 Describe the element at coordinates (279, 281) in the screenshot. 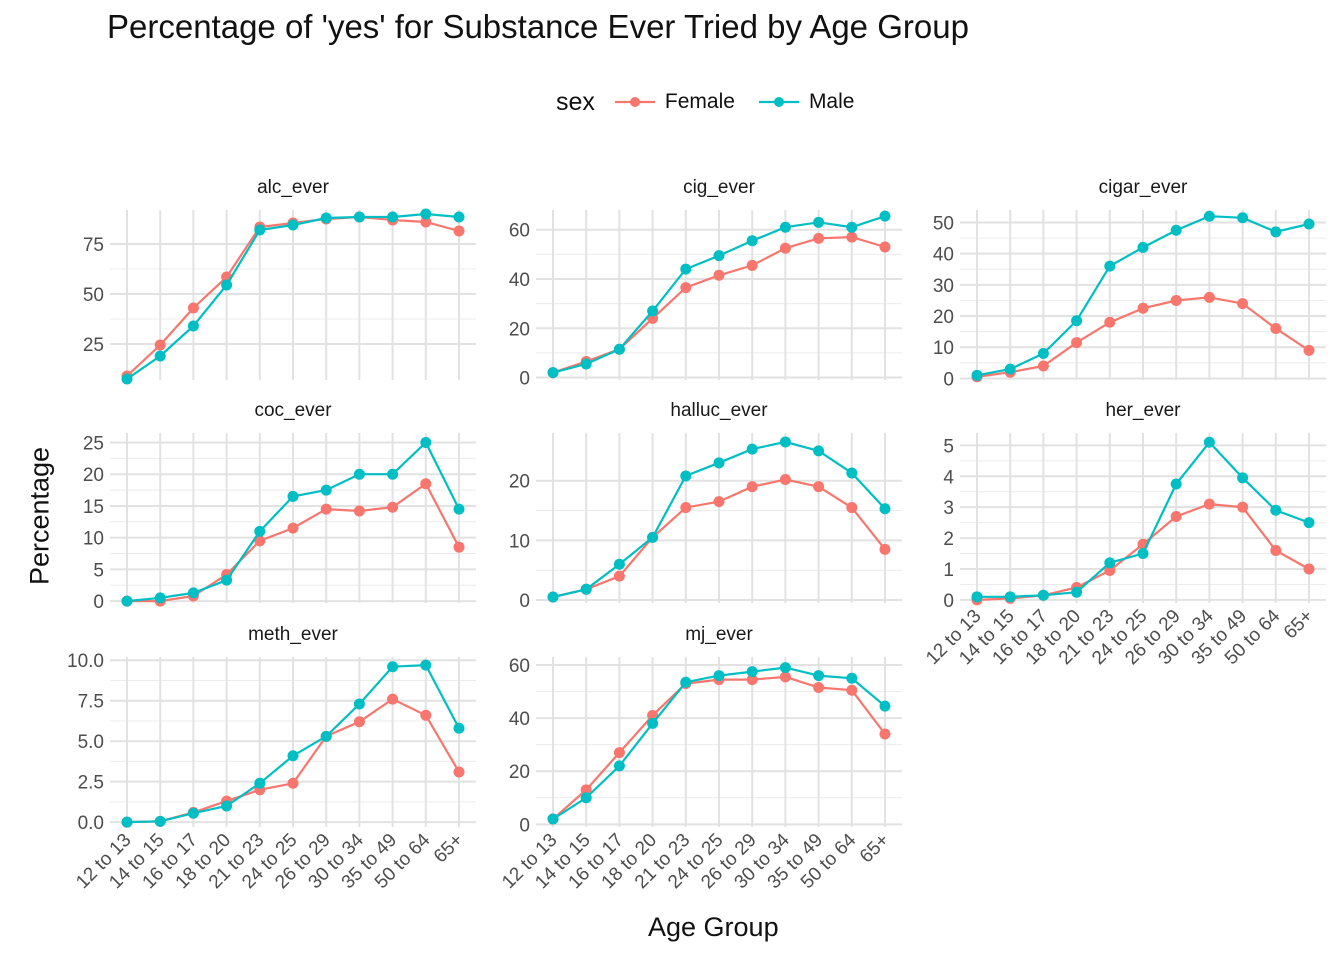

I see `panel-alc_ever: alc_ever 25 50 75` at that location.